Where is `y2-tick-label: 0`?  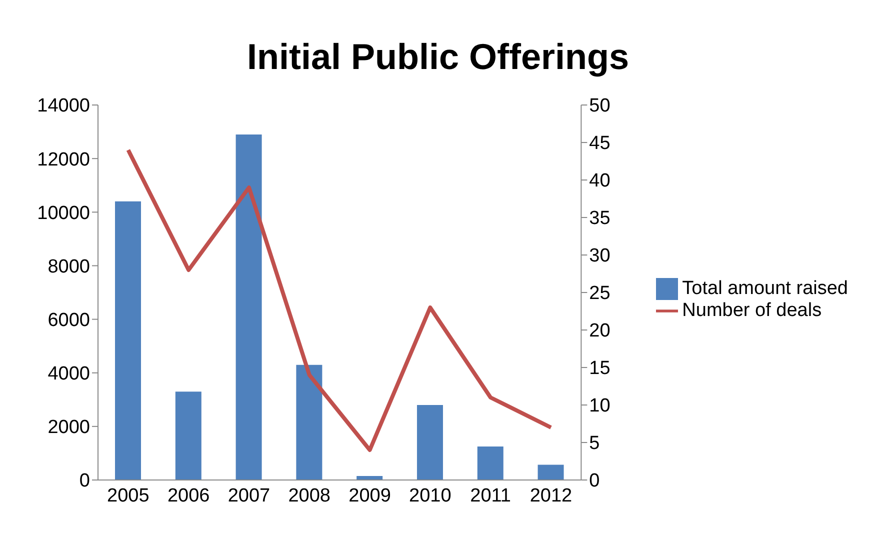 y2-tick-label: 0 is located at coordinates (594, 481).